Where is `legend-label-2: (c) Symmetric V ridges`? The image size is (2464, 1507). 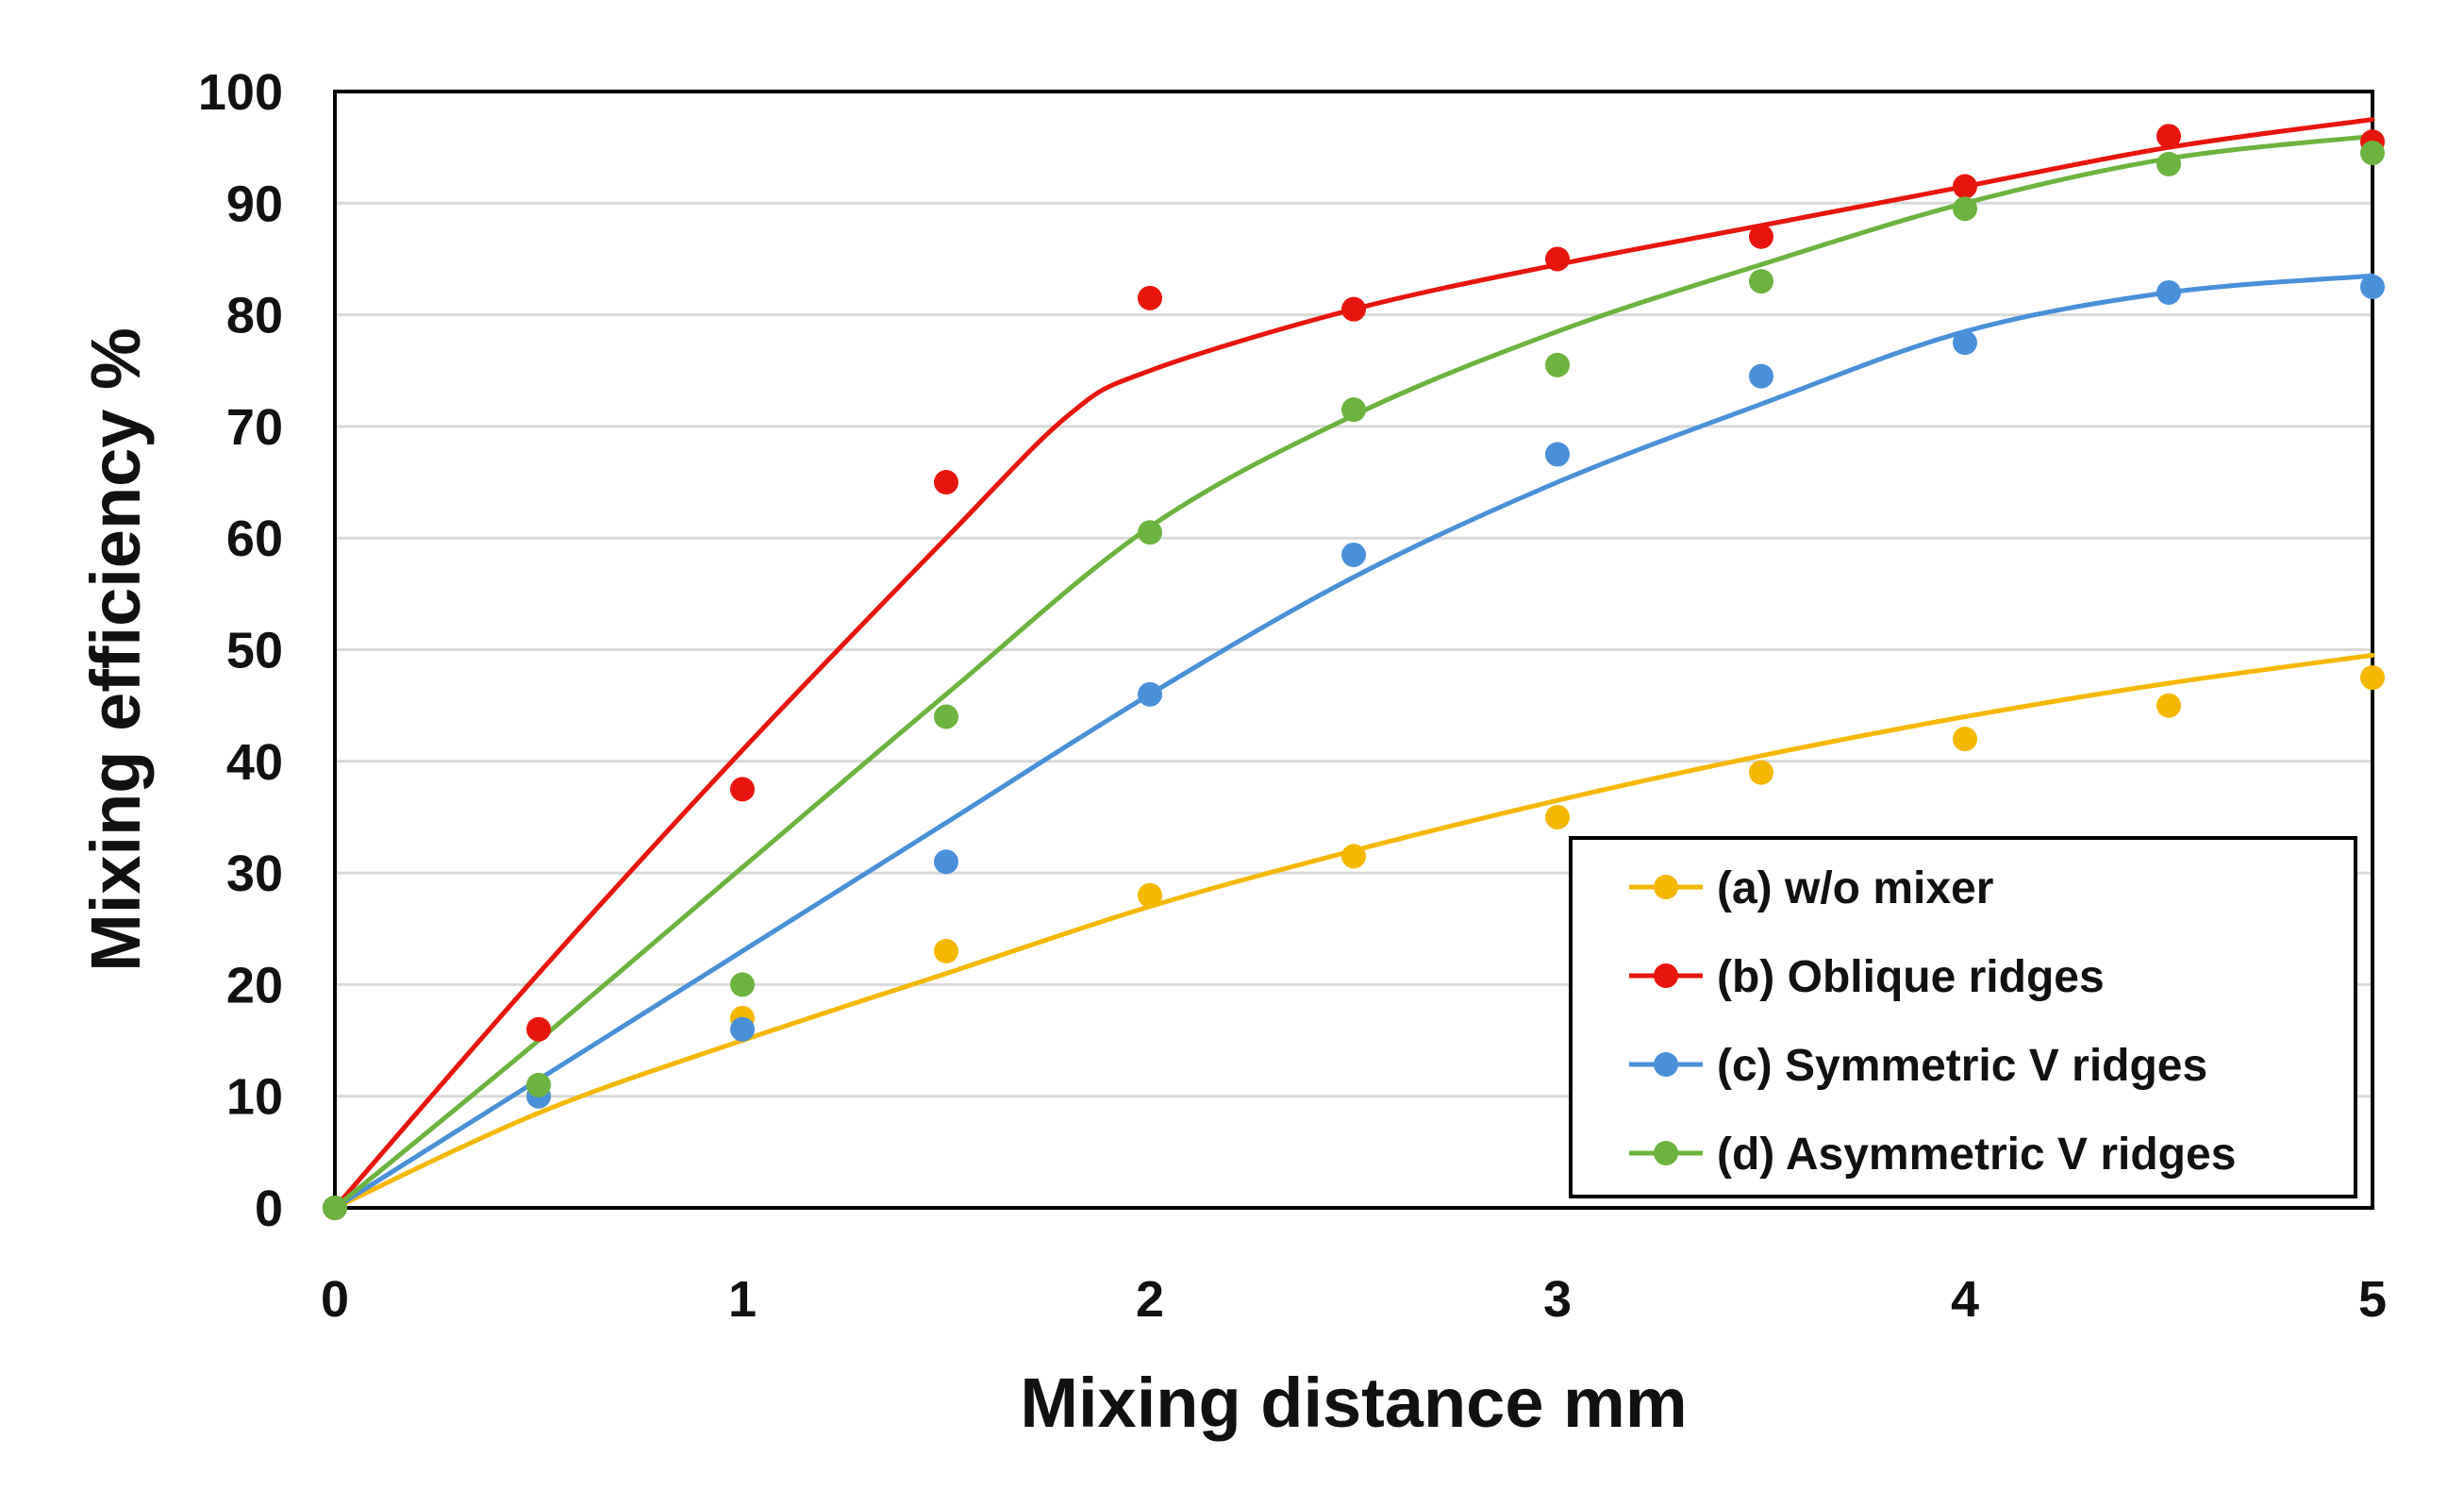 legend-label-2: (c) Symmetric V ridges is located at coordinates (1962, 1066).